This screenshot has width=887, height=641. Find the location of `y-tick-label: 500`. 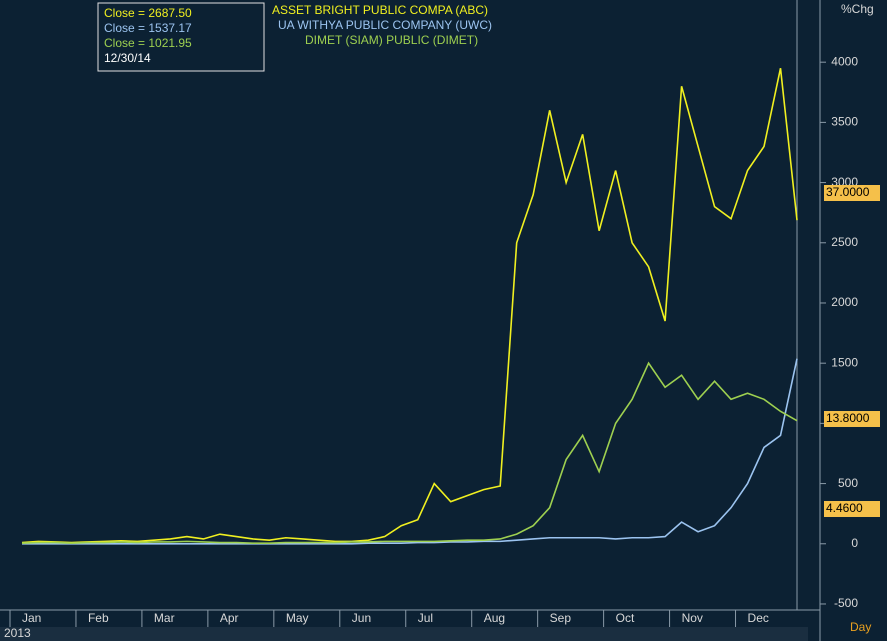

y-tick-label: 500 is located at coordinates (848, 483).